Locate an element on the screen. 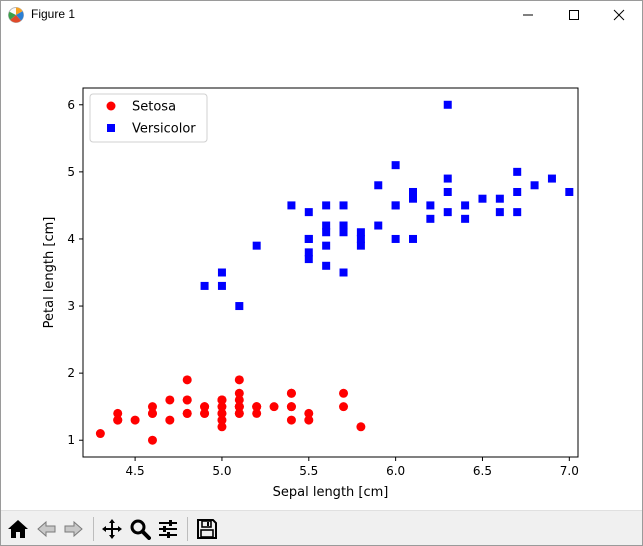 The width and height of the screenshot is (643, 546). legend-marker-versicolor is located at coordinates (111, 128).